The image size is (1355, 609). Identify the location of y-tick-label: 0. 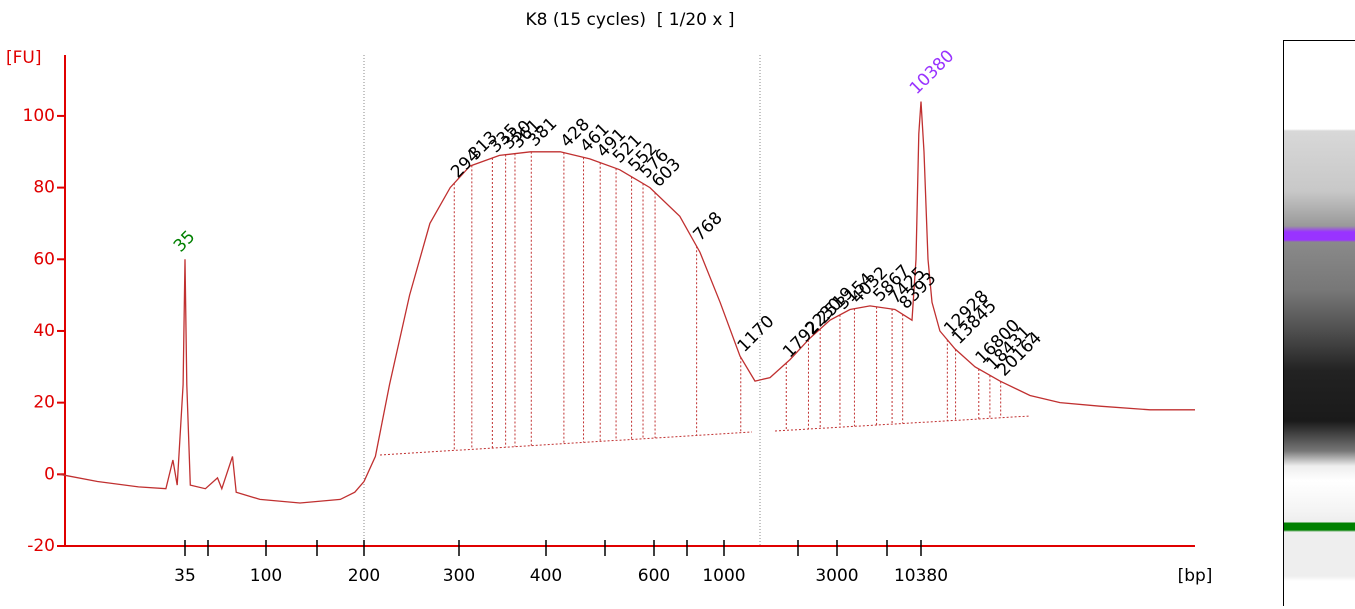
(49, 474).